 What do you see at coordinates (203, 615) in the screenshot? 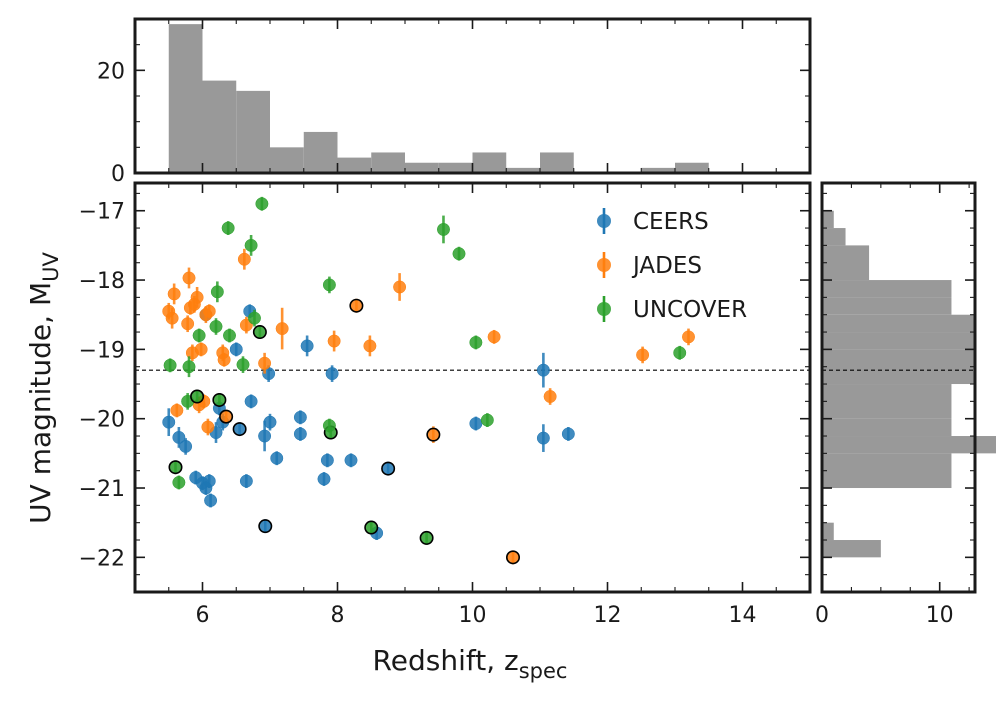
I see `x-tick-label: 6` at bounding box center [203, 615].